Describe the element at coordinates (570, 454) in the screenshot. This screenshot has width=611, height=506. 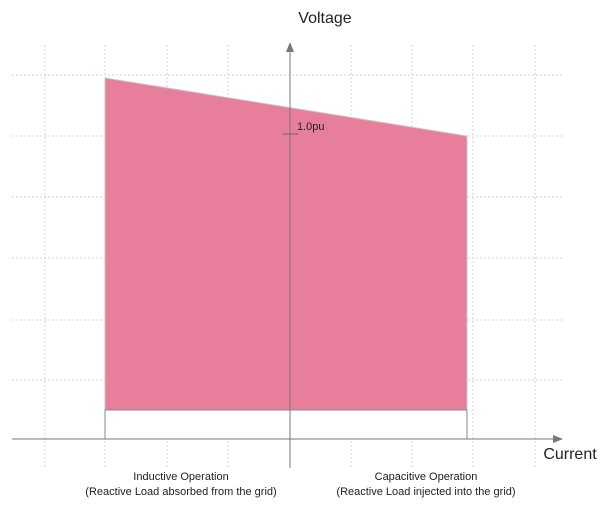
I see `x-axis-label: Current` at that location.